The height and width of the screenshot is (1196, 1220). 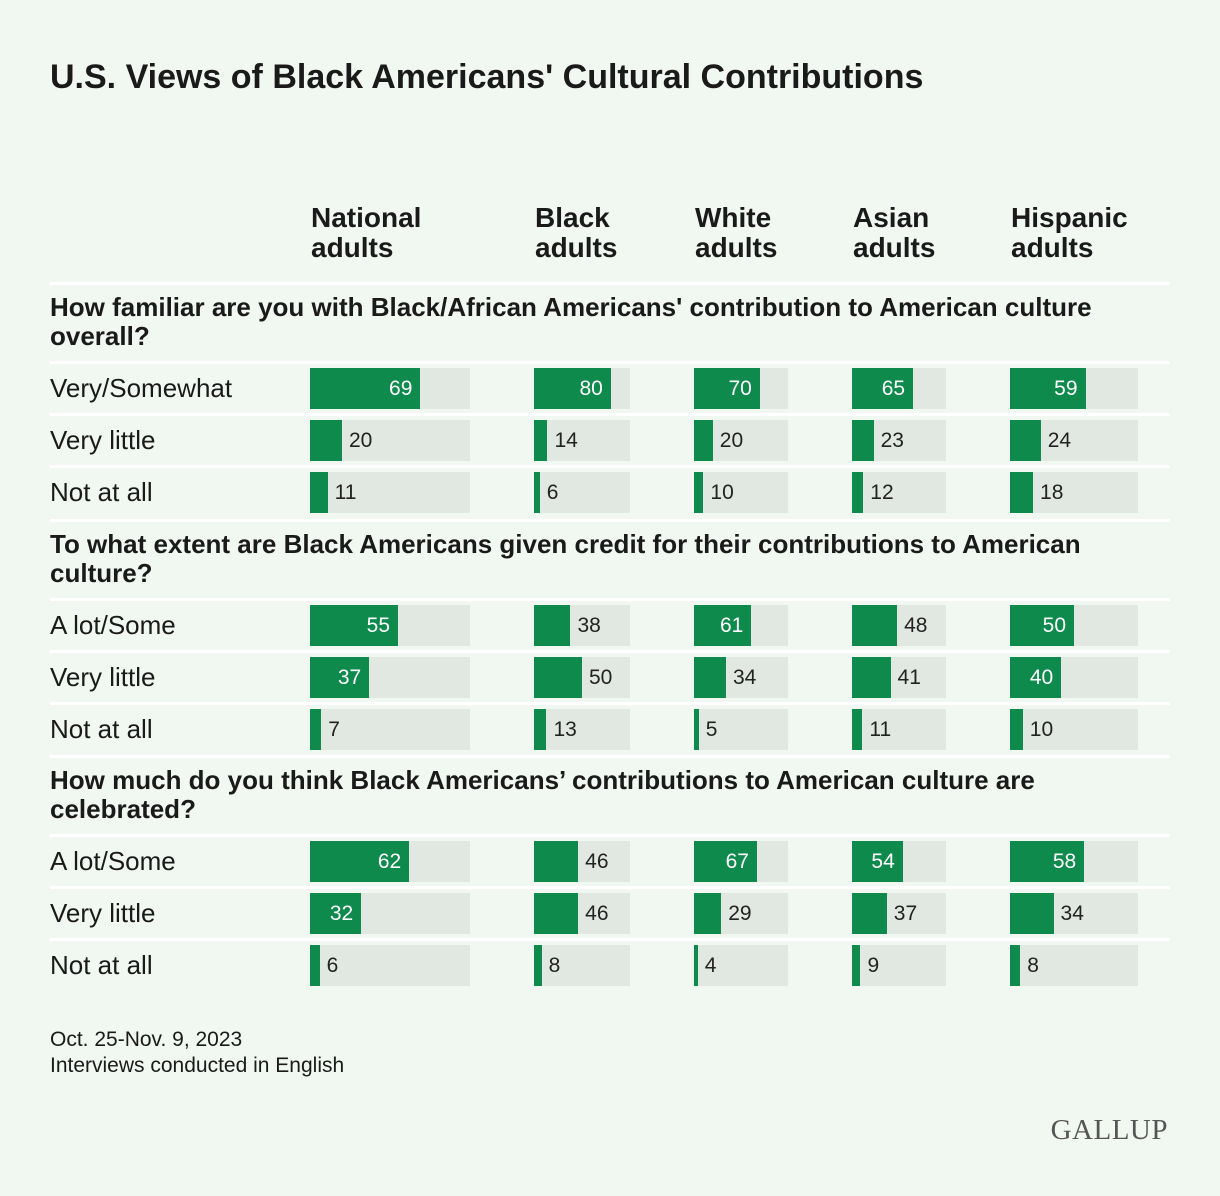 What do you see at coordinates (366, 232) in the screenshot?
I see `column-header: National adults` at bounding box center [366, 232].